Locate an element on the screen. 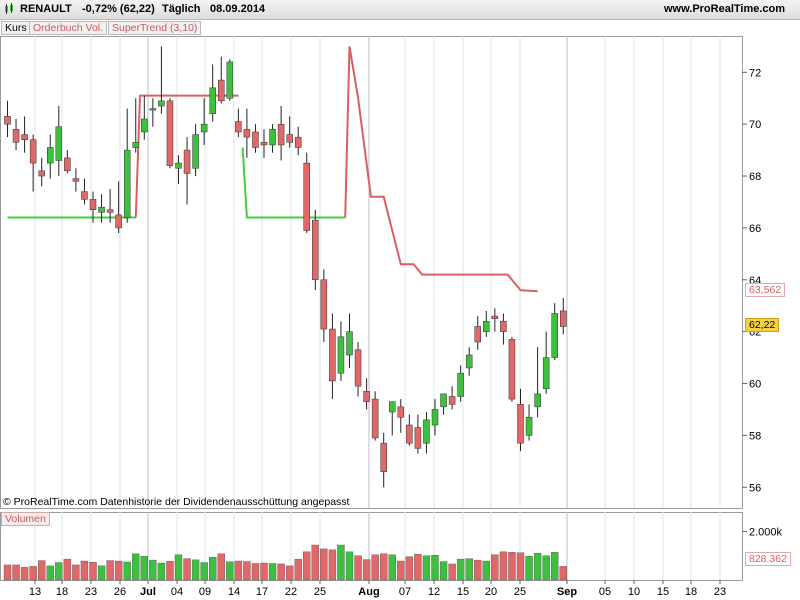  y-tick-label: 68 is located at coordinates (755, 177).